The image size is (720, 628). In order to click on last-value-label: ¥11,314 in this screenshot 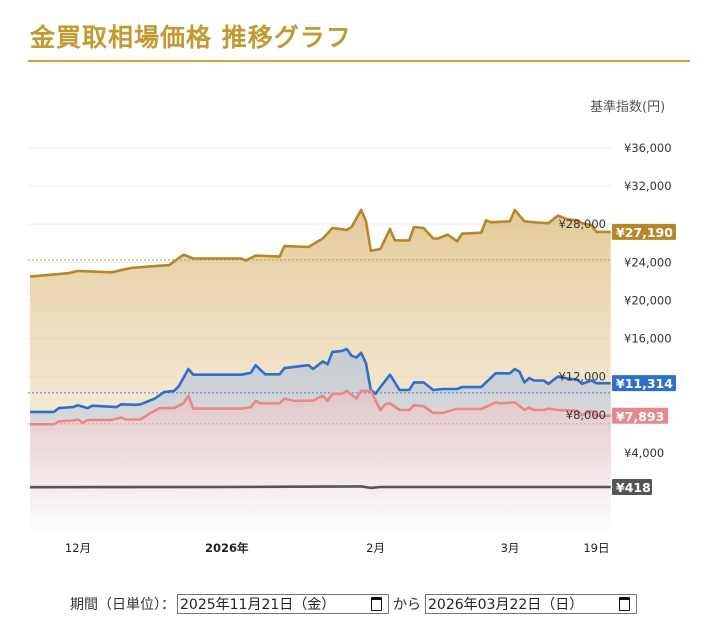, I will do `click(644, 383)`.